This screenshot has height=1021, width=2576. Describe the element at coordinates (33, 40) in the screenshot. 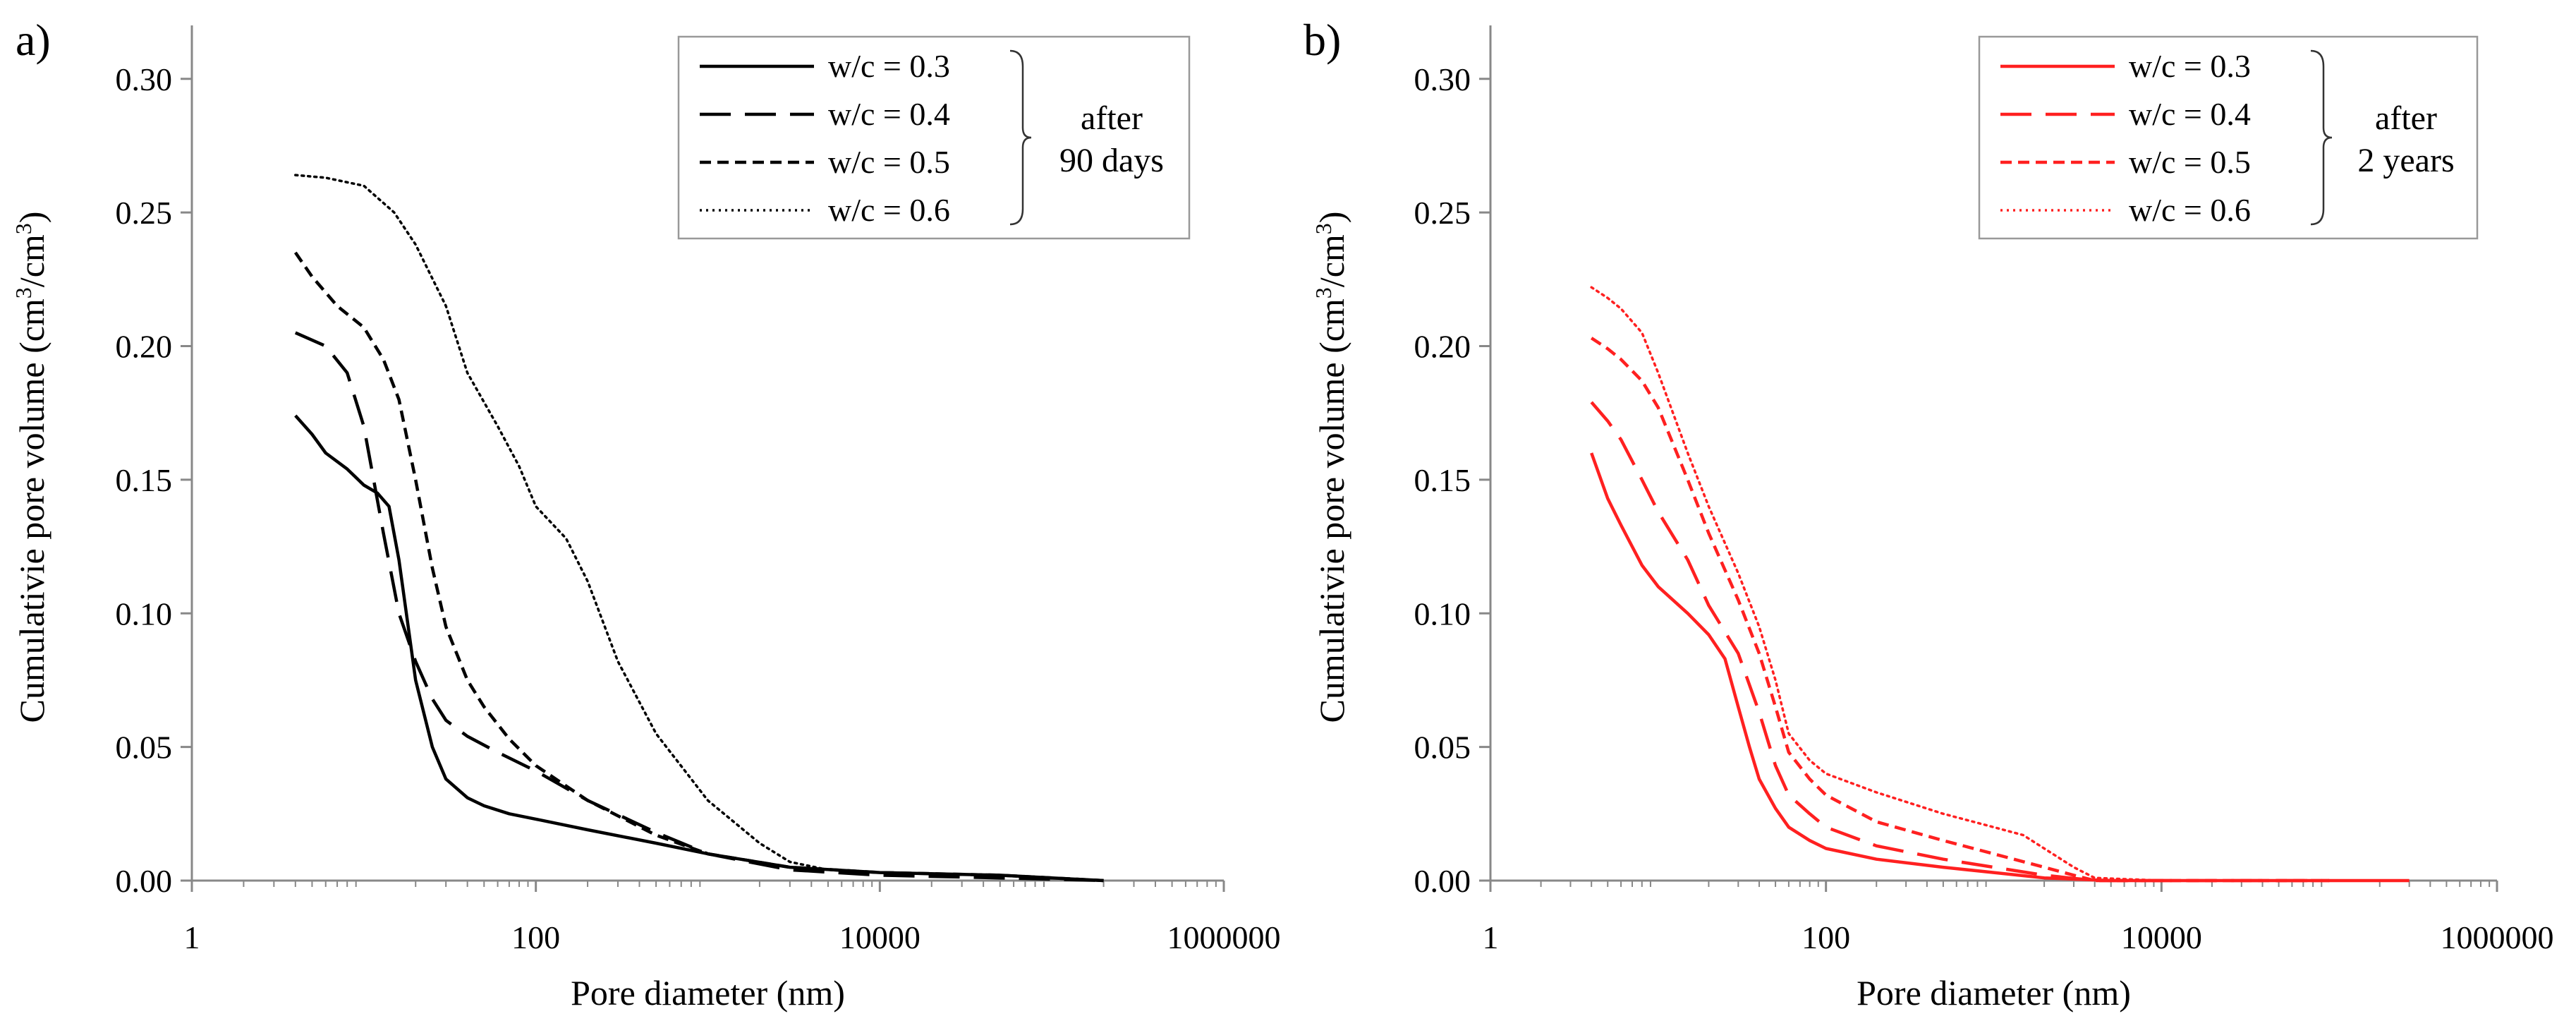

I see `panel-label: a)` at that location.